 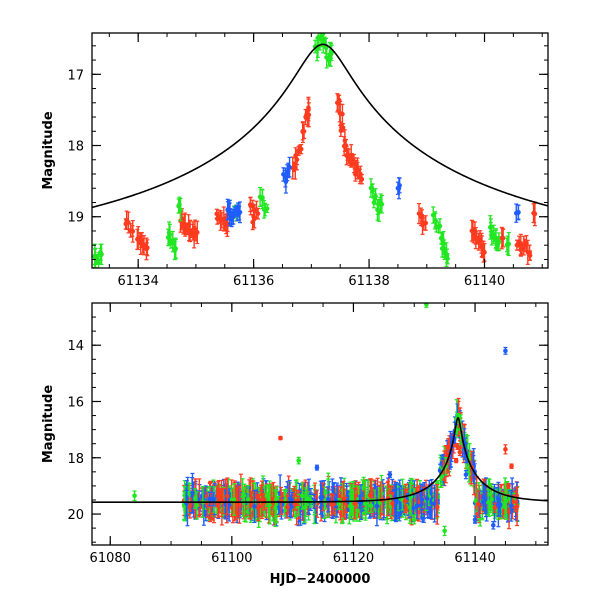 I want to click on top-y-tick-label: 18, so click(x=75, y=147).